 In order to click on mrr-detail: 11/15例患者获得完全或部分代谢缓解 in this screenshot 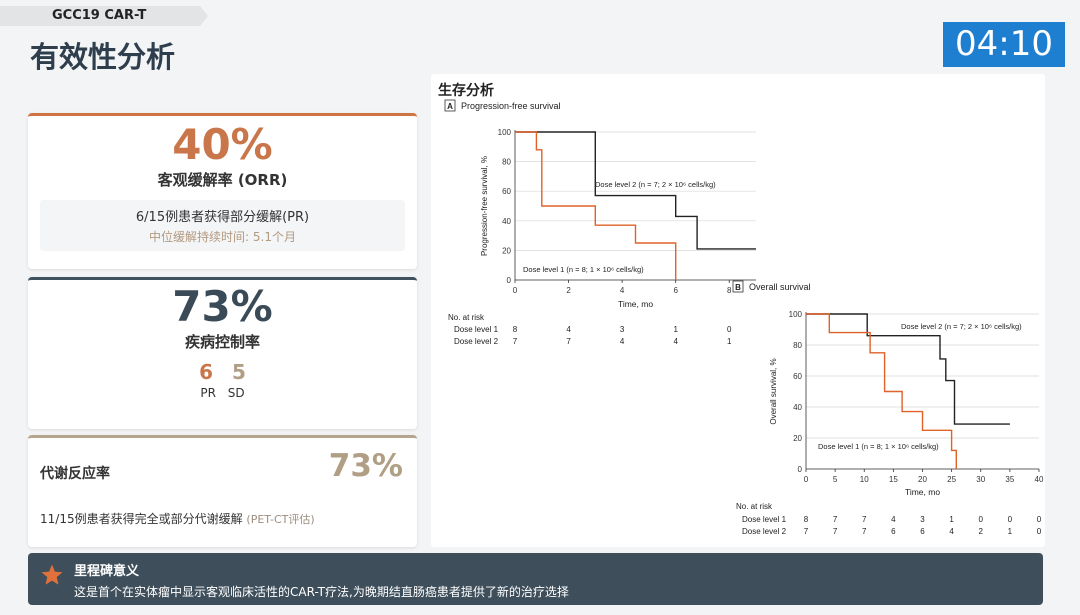, I will do `click(141, 519)`.